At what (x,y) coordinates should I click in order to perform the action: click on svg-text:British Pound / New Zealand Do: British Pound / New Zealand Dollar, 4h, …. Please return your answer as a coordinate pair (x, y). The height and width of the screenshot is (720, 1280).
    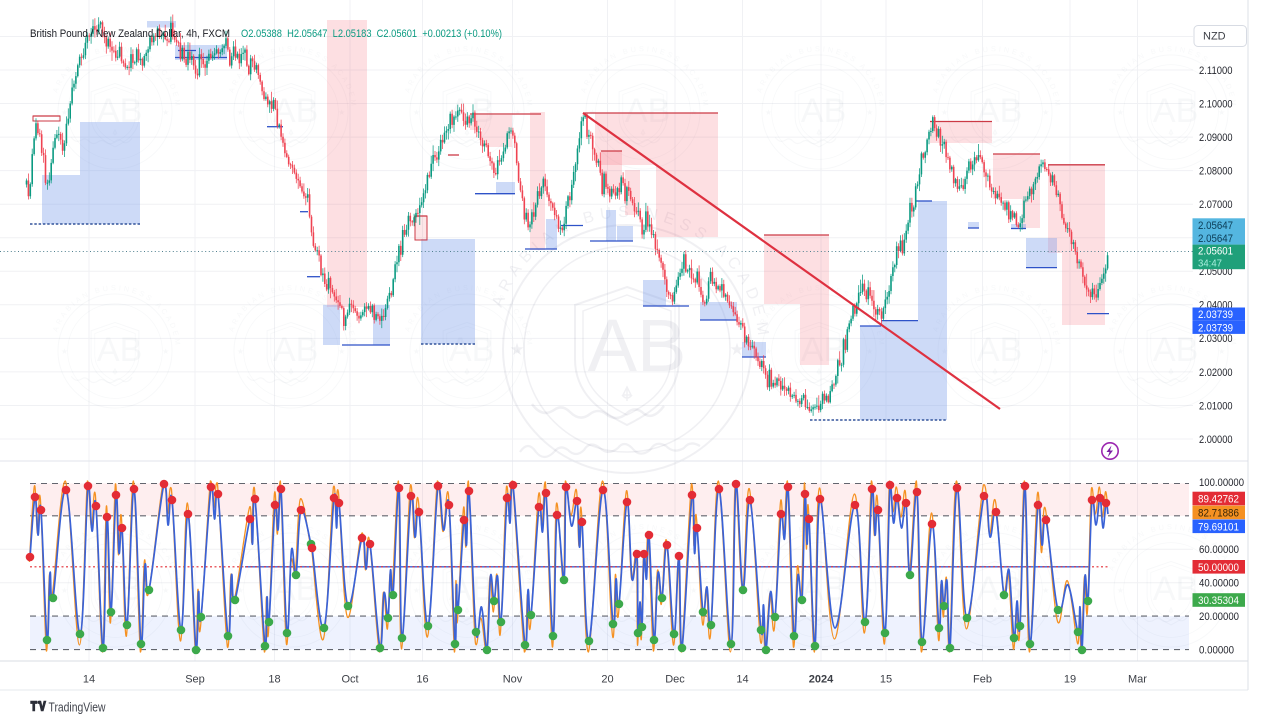
    Looking at the image, I should click on (130, 34).